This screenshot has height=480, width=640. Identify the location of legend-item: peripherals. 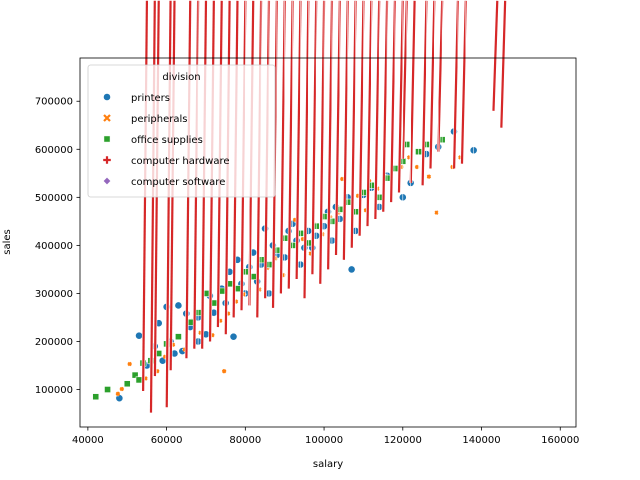
(144, 119).